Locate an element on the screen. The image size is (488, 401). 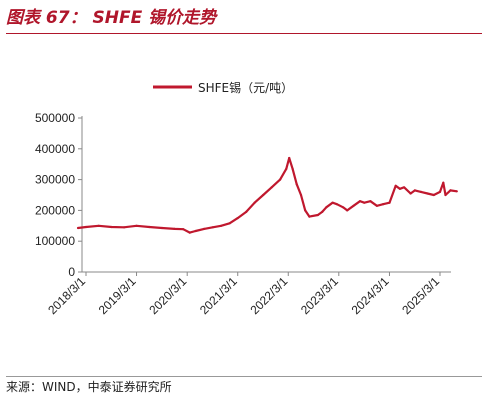
y-tick-label: 200000 is located at coordinates (55, 210).